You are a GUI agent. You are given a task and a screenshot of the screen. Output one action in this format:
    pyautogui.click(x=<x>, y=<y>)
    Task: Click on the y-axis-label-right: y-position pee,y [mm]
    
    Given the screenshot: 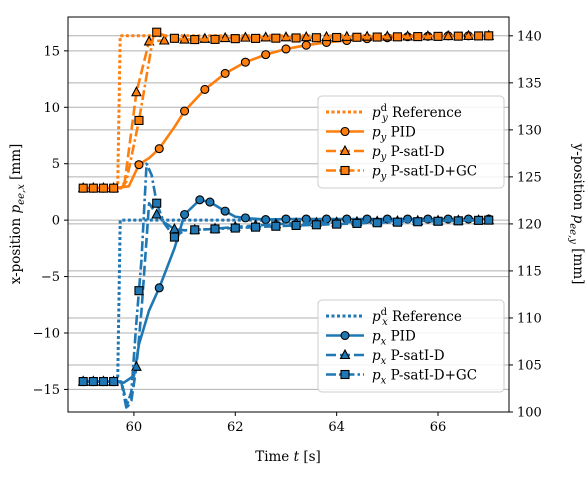 What is the action you would take?
    pyautogui.click(x=576, y=214)
    